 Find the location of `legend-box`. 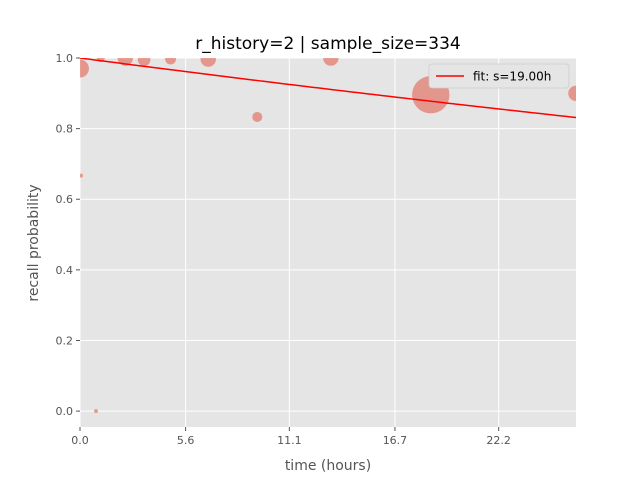

legend-box is located at coordinates (499, 76).